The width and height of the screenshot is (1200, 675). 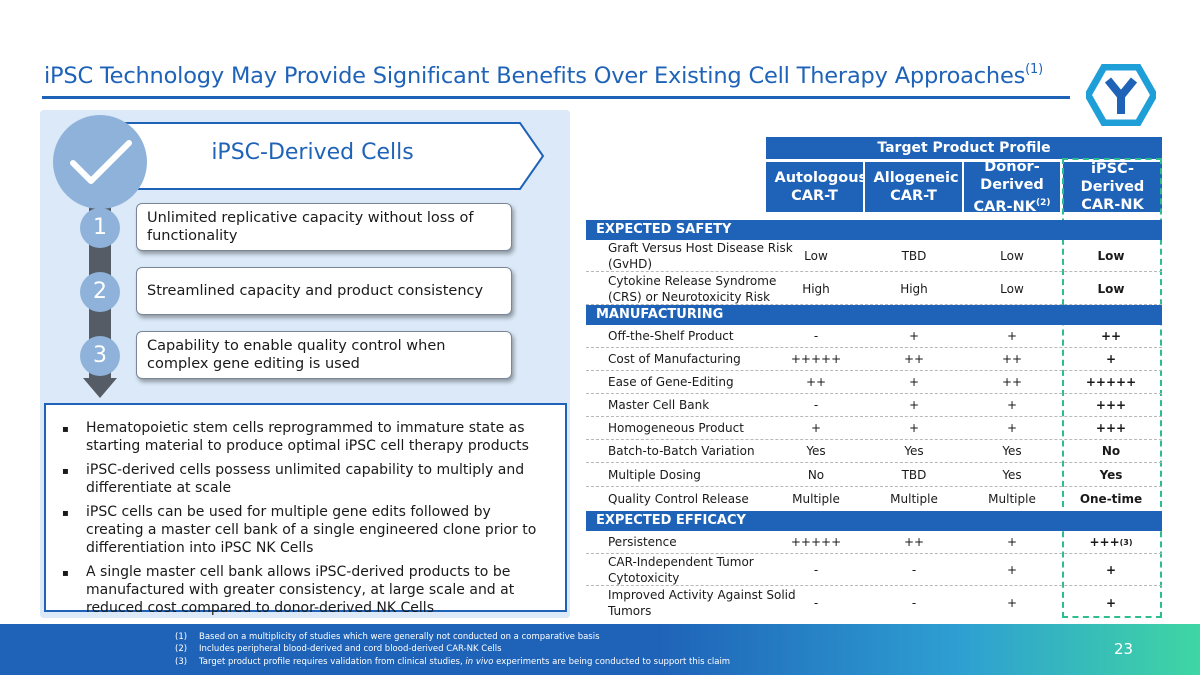 What do you see at coordinates (874, 428) in the screenshot?
I see `table-row: Homogeneous Product + + + +++` at bounding box center [874, 428].